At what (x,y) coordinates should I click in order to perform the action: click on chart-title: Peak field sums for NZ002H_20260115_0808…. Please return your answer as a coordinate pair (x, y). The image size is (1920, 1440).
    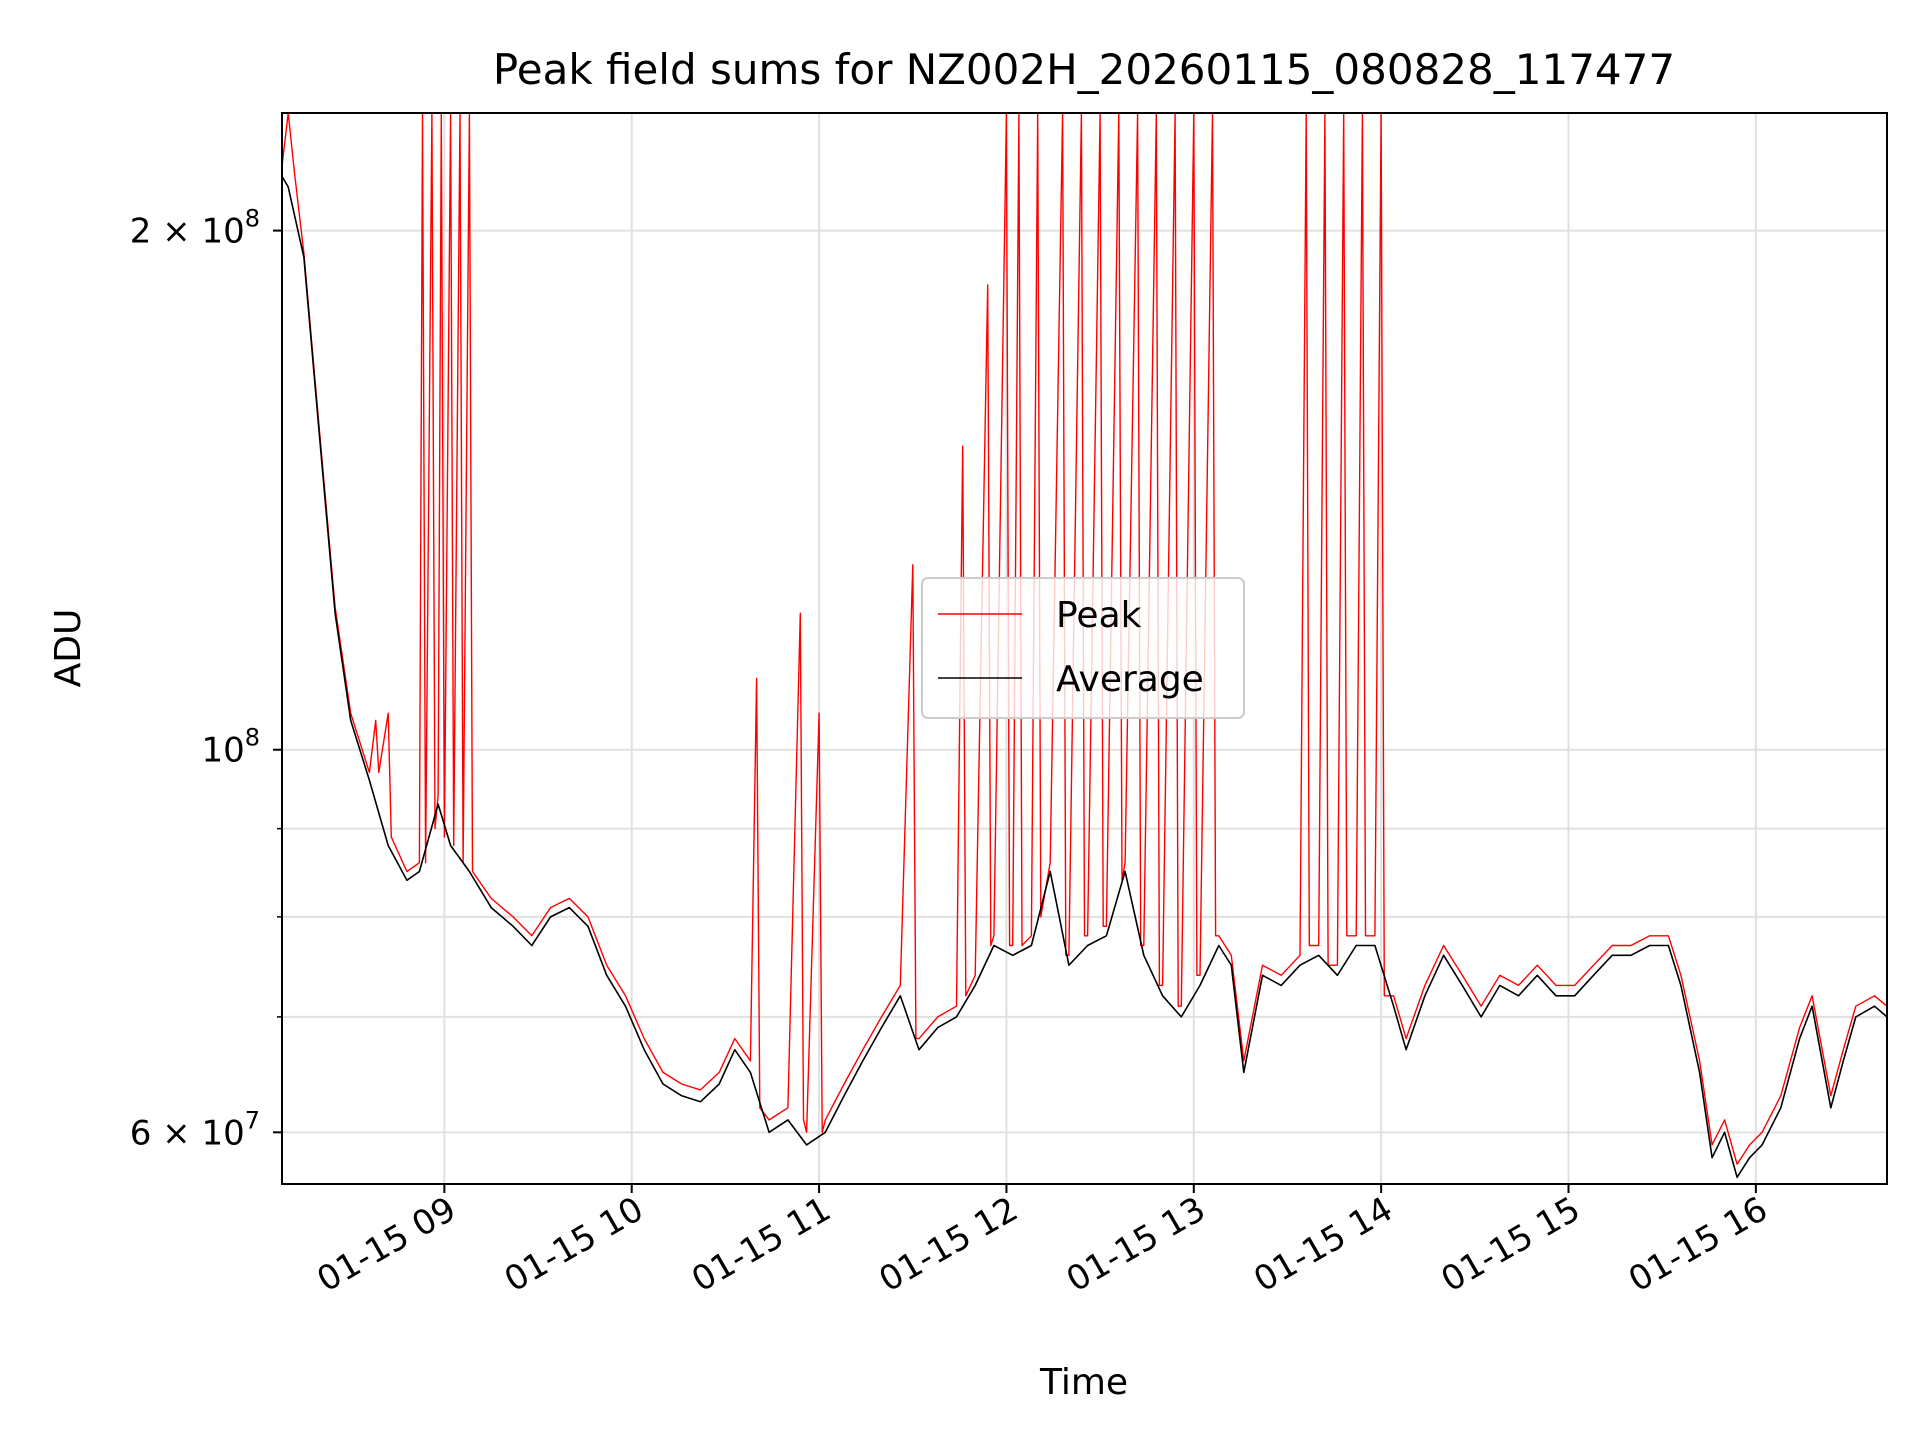
    Looking at the image, I should click on (1084, 69).